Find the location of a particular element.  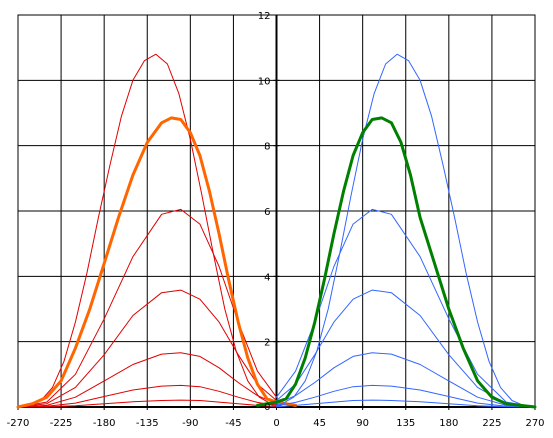

x-tick-label: -90 is located at coordinates (190, 423).